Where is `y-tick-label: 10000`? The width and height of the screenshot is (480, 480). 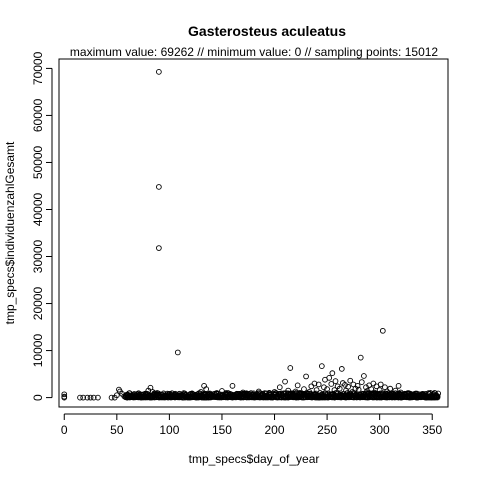
y-tick-label: 10000 is located at coordinates (38, 351).